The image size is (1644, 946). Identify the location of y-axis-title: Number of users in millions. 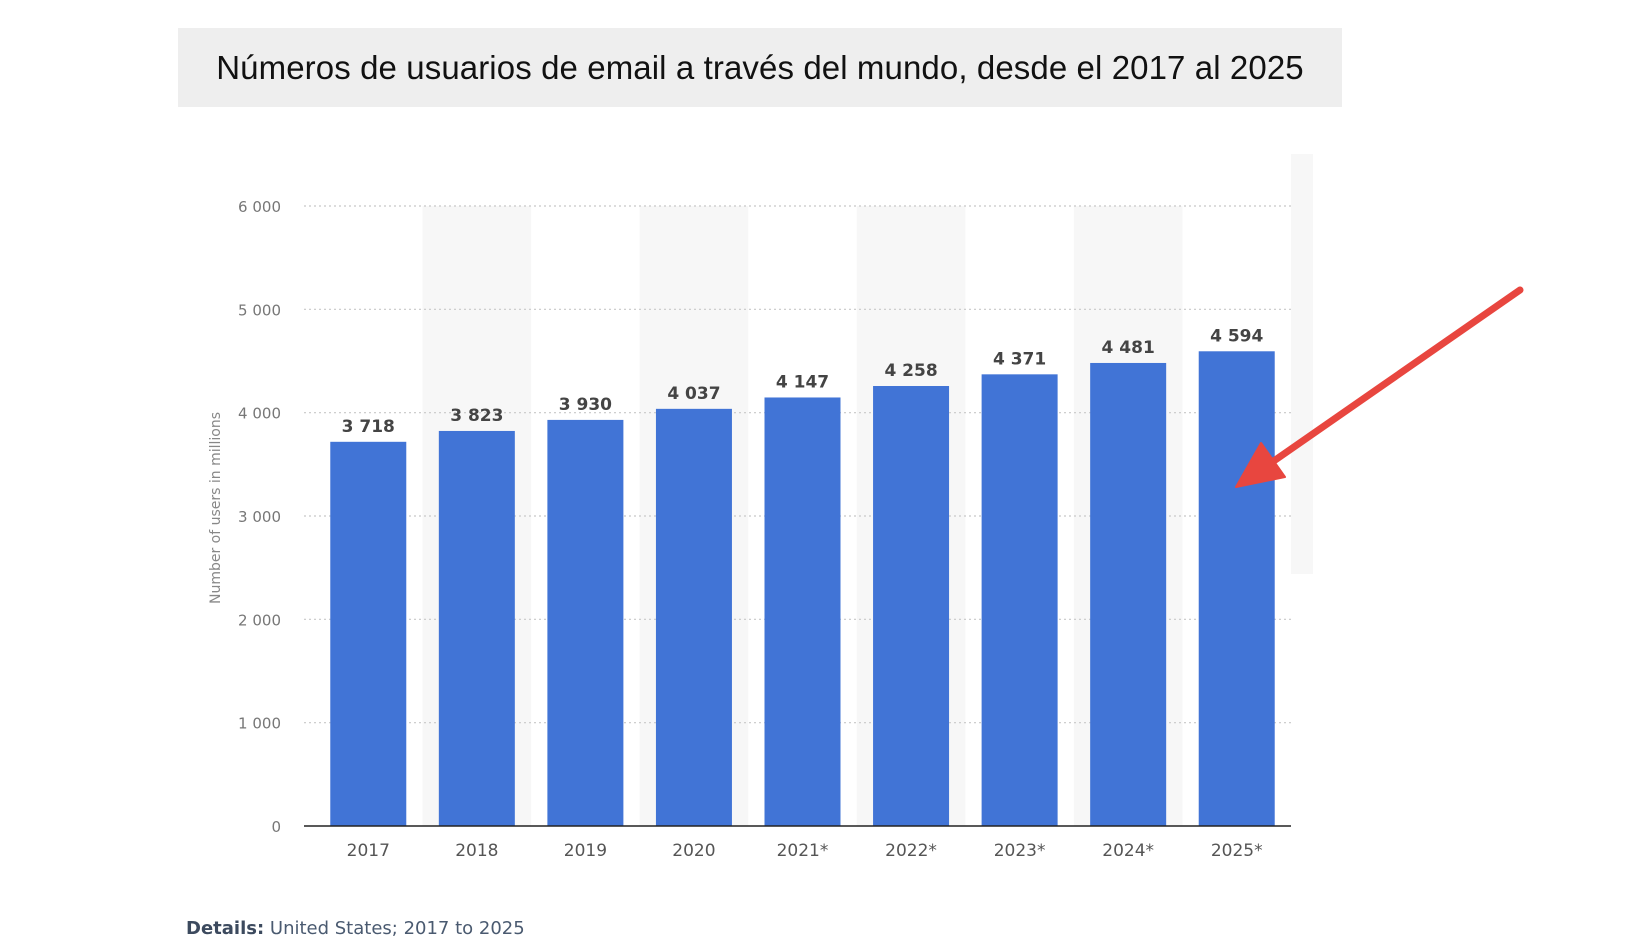
(216, 508).